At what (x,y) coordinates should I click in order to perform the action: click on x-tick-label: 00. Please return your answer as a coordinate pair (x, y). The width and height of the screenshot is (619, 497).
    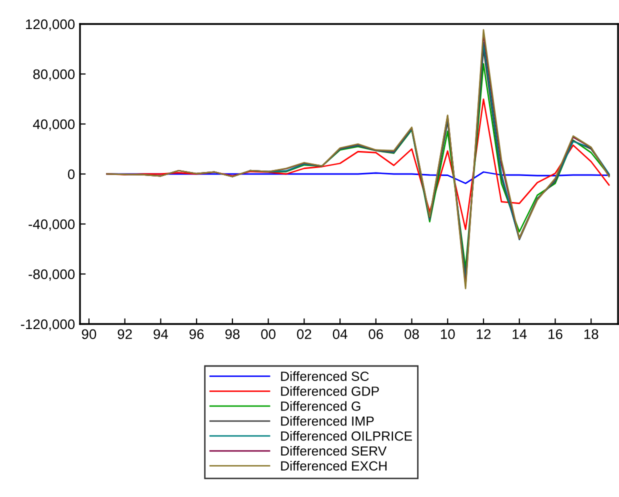
    Looking at the image, I should click on (268, 334).